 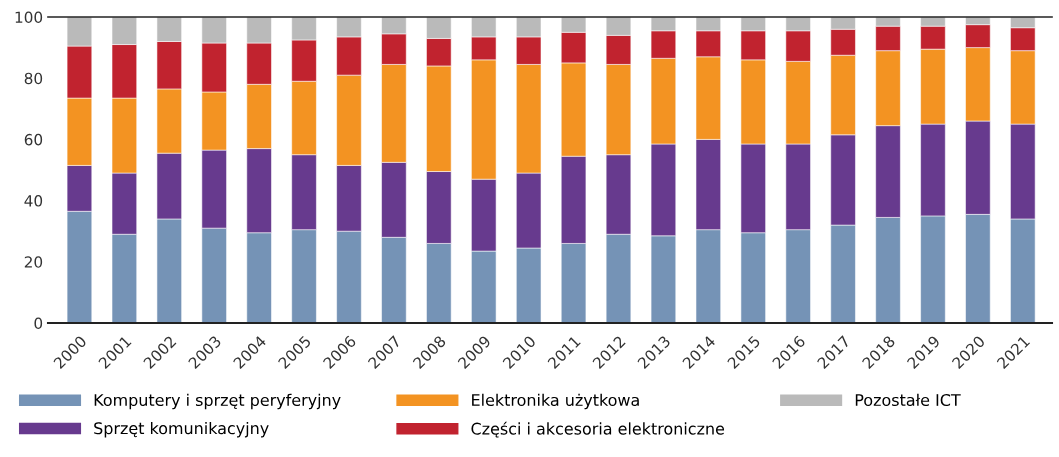 What do you see at coordinates (181, 429) in the screenshot?
I see `legend-label: Sprzęt komunikacyjny` at bounding box center [181, 429].